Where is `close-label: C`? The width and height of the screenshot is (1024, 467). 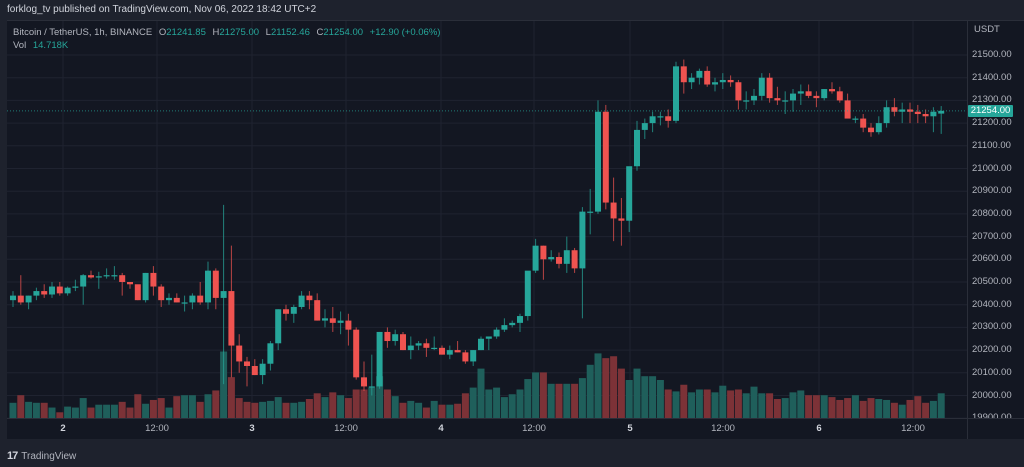
close-label: C is located at coordinates (320, 32).